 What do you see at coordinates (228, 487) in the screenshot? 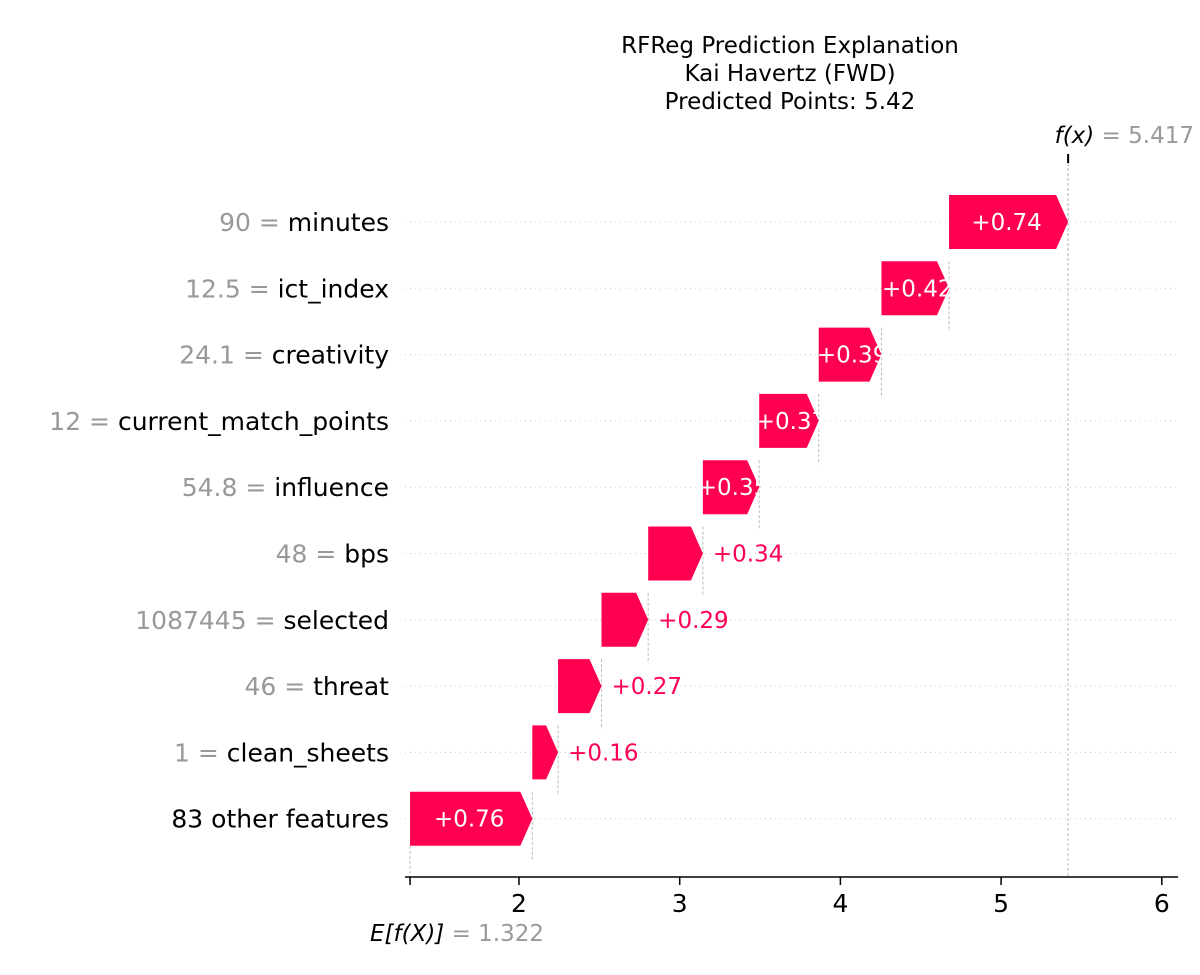
I see `feature-value: 54.8 =` at bounding box center [228, 487].